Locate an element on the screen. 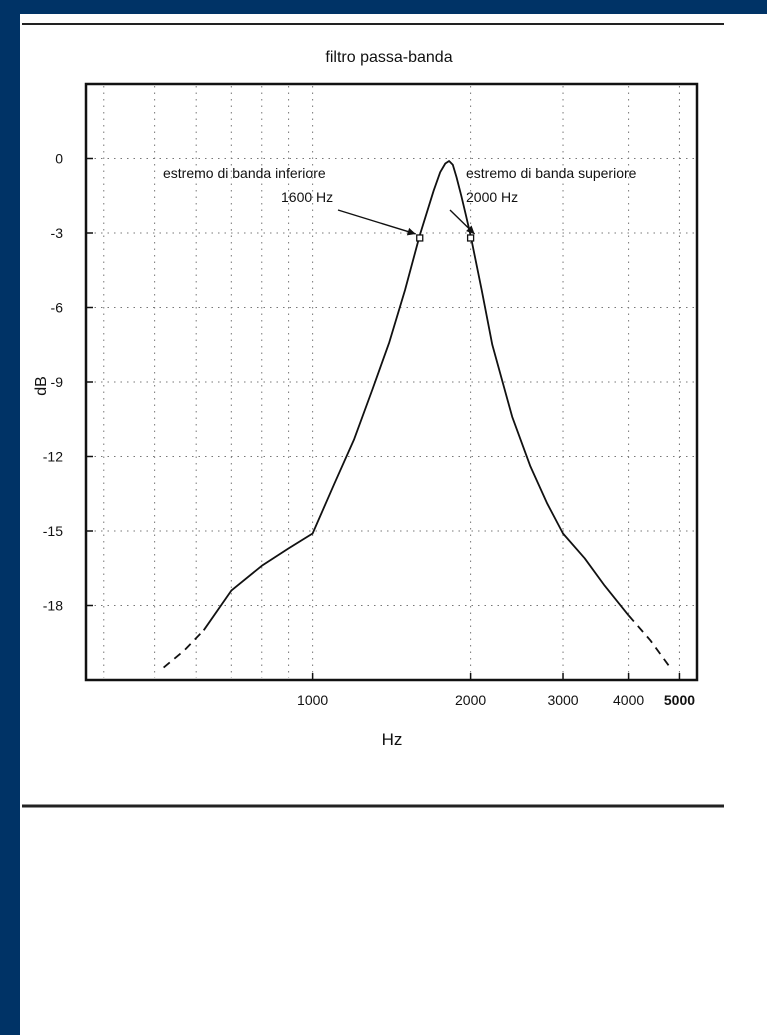  y-tick-label: -3 is located at coordinates (57, 233).